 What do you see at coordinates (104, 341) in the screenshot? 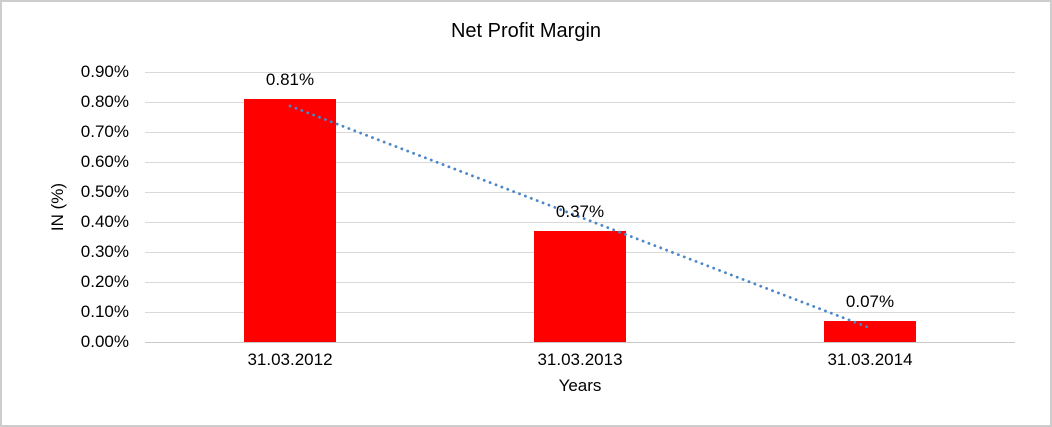
I see `y-tick-label: 0.00%` at bounding box center [104, 341].